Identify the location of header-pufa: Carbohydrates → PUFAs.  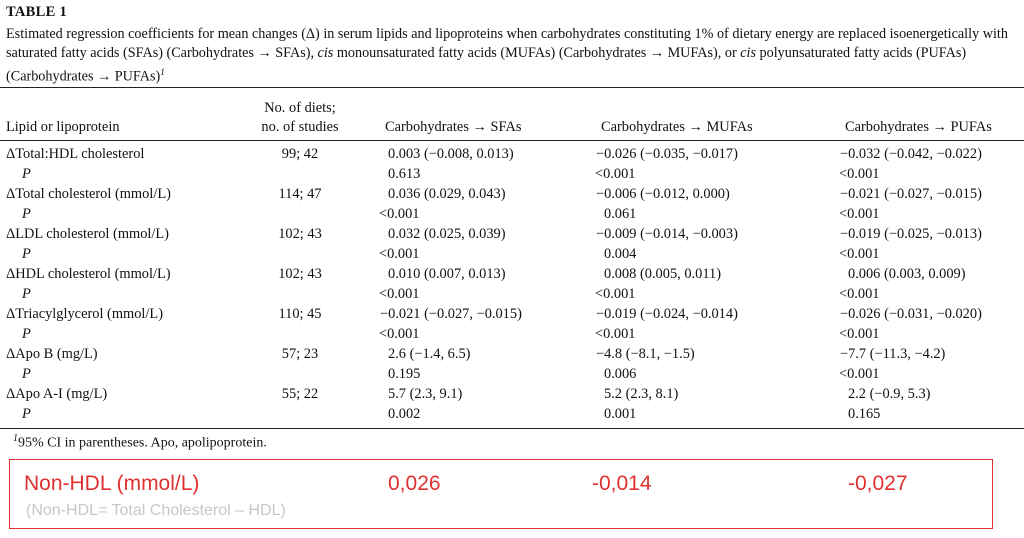
(918, 127).